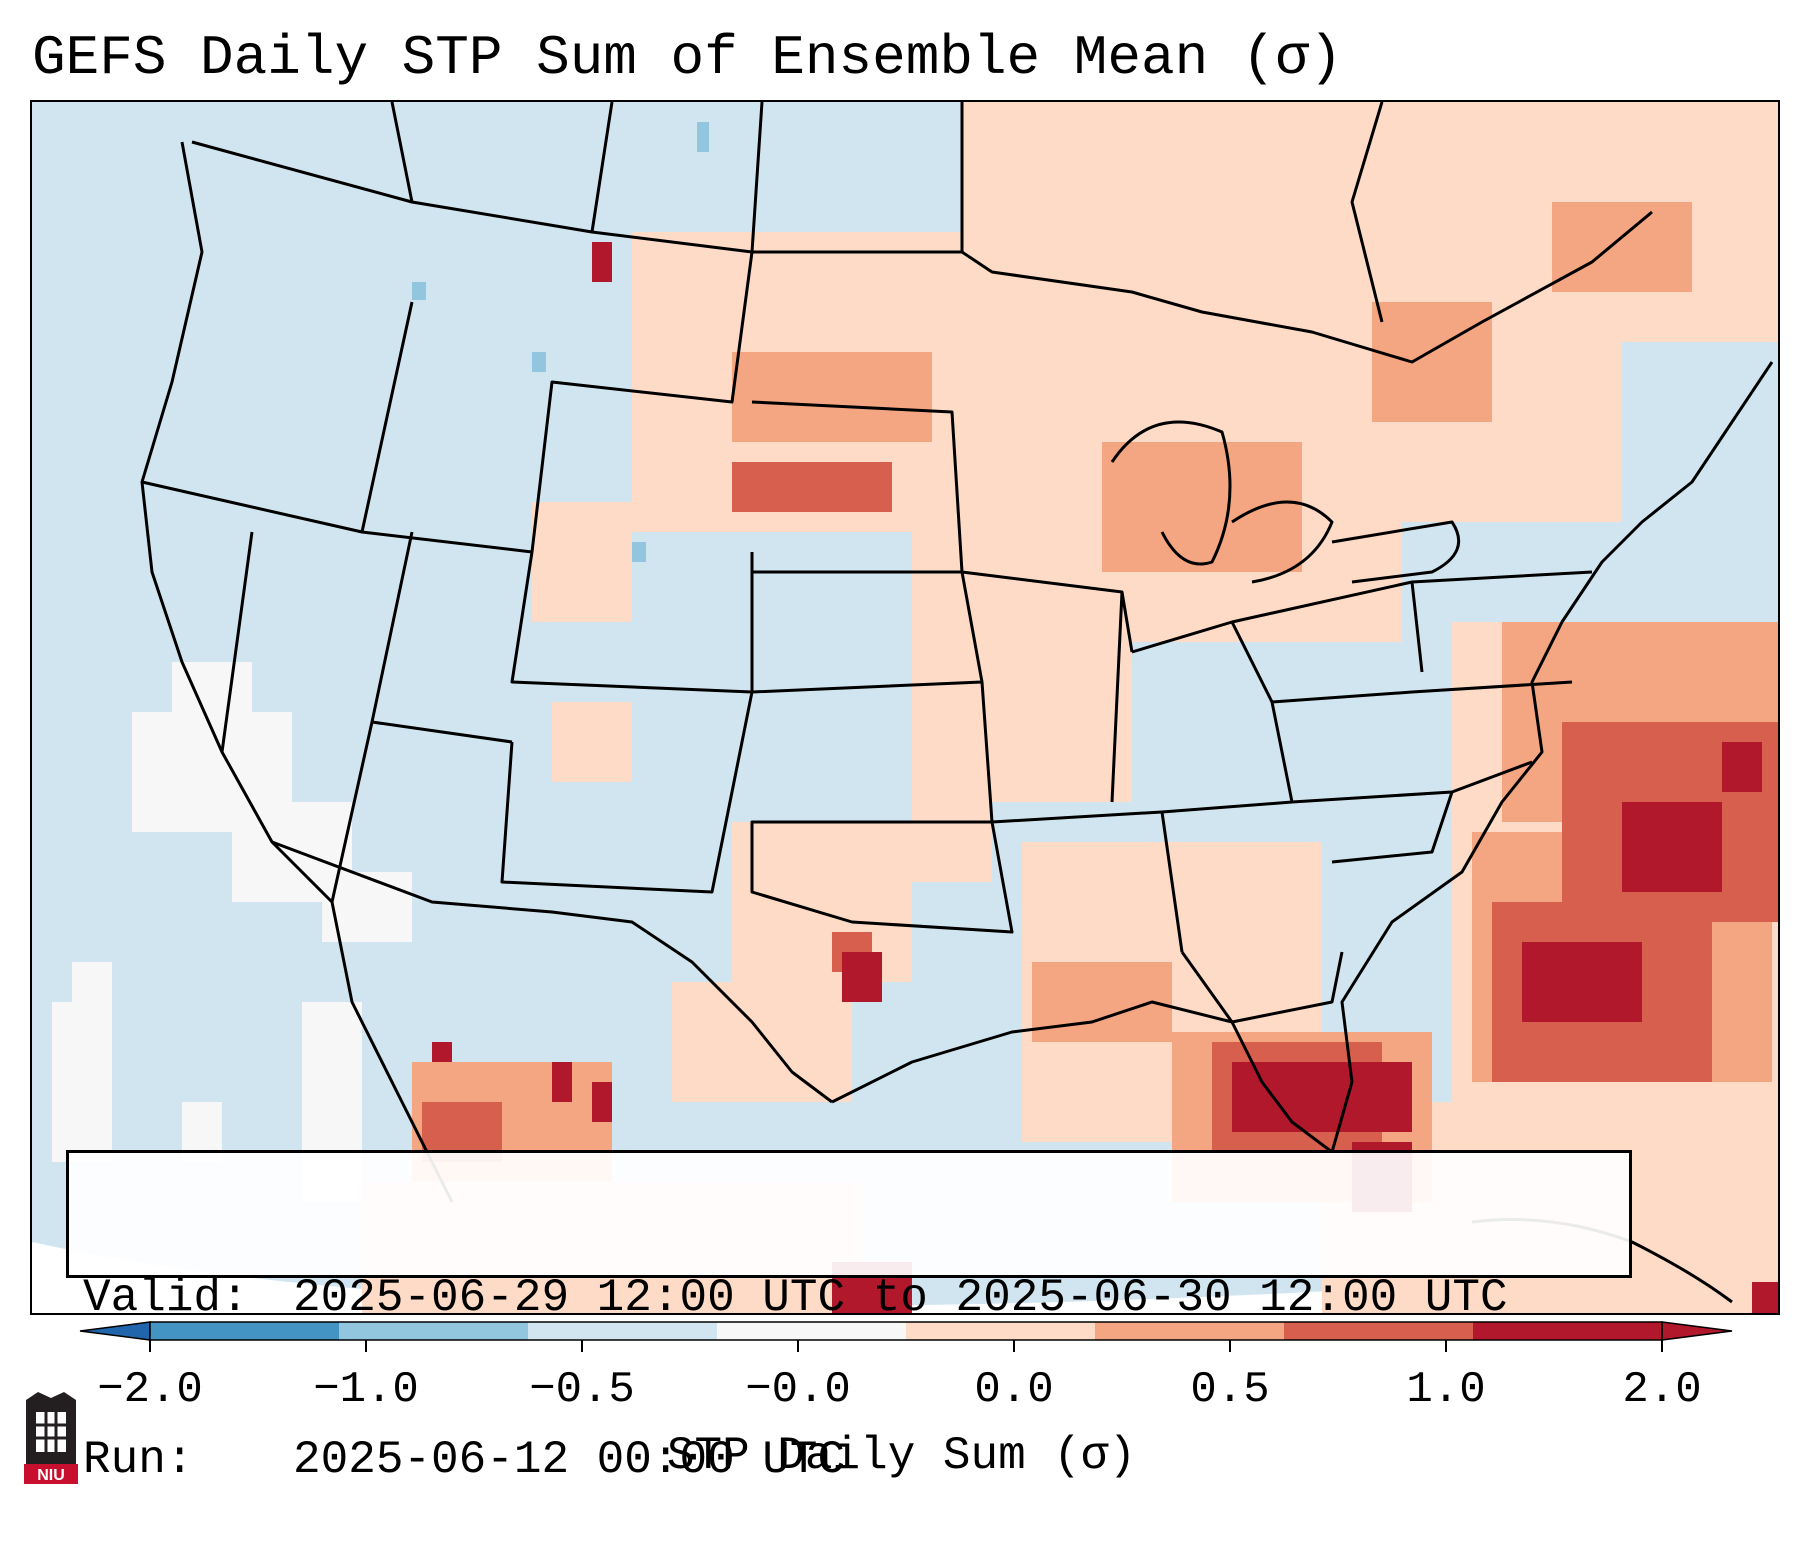  What do you see at coordinates (150, 1390) in the screenshot?
I see `colorbar-tick-label: −2.0` at bounding box center [150, 1390].